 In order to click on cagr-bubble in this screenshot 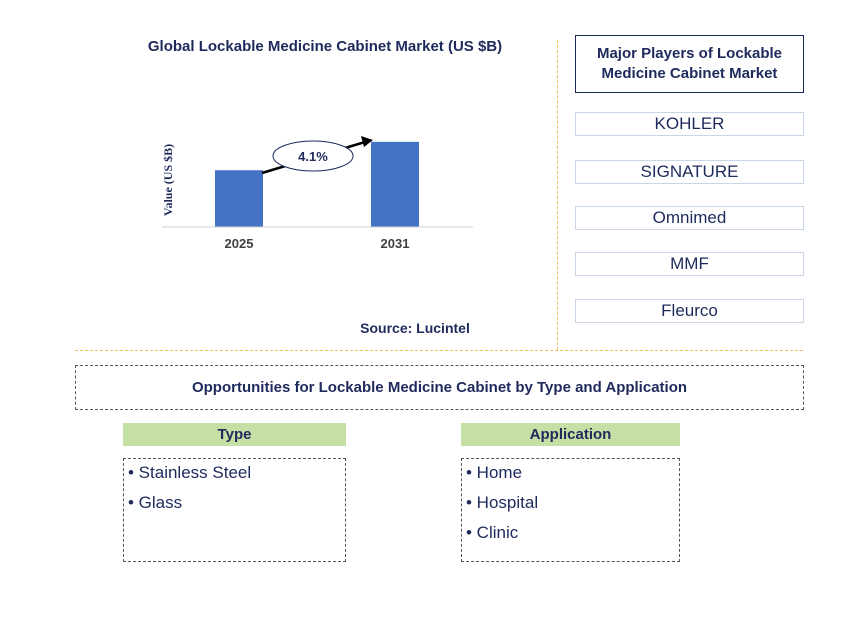, I will do `click(313, 156)`.